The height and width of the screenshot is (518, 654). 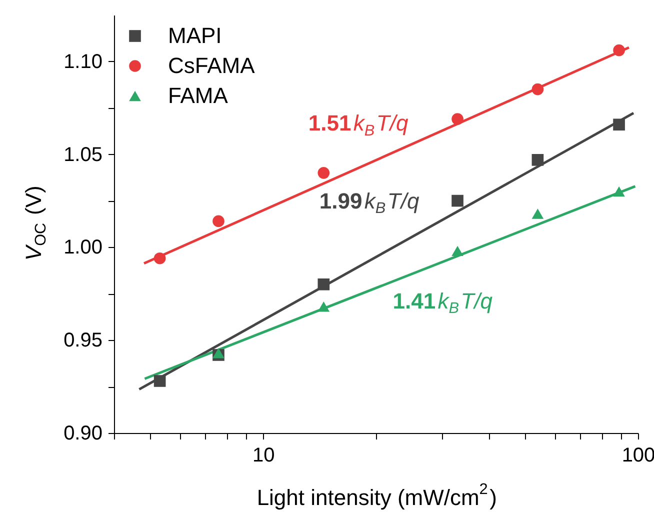 I want to click on legend-label: FAMA, so click(x=198, y=95).